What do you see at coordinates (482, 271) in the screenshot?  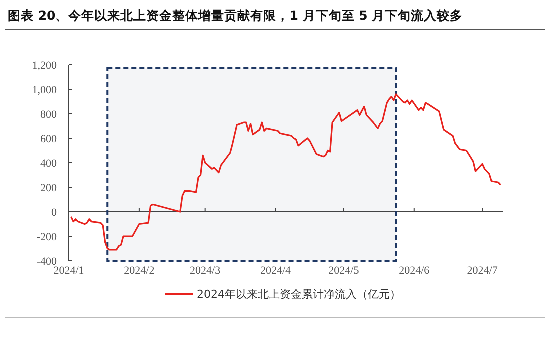 I see `x-tick-label: 2024/7` at bounding box center [482, 271].